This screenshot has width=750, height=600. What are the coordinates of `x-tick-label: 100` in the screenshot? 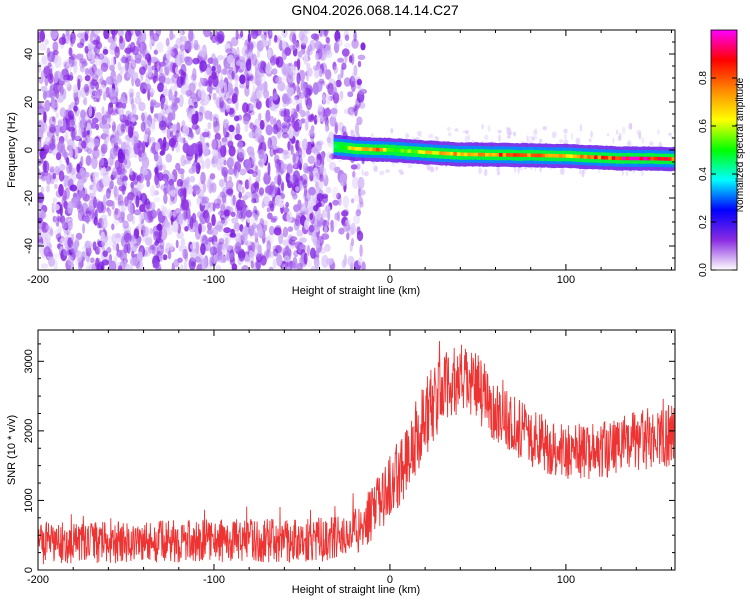 It's located at (566, 580).